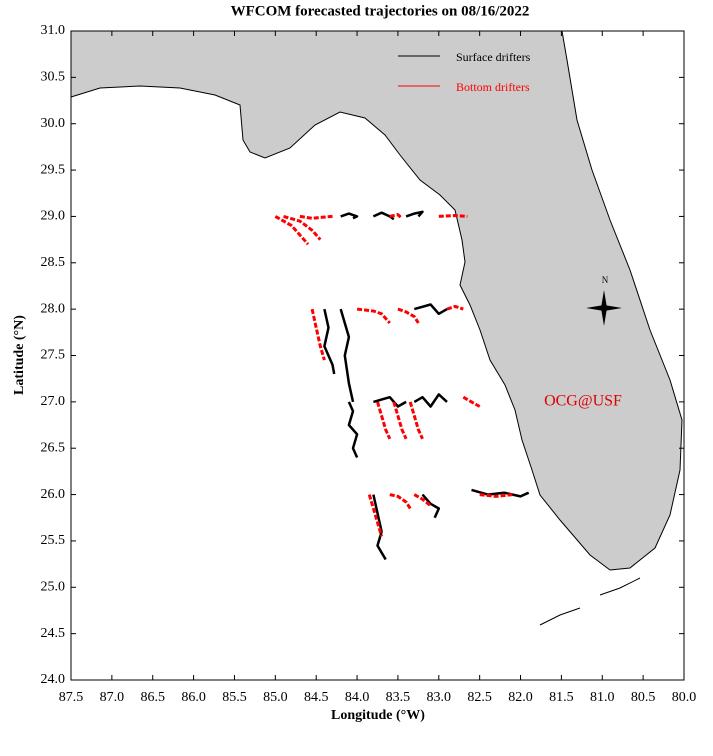 The height and width of the screenshot is (756, 713). I want to click on legend: Surface drifters Bottom drifters, so click(464, 72).